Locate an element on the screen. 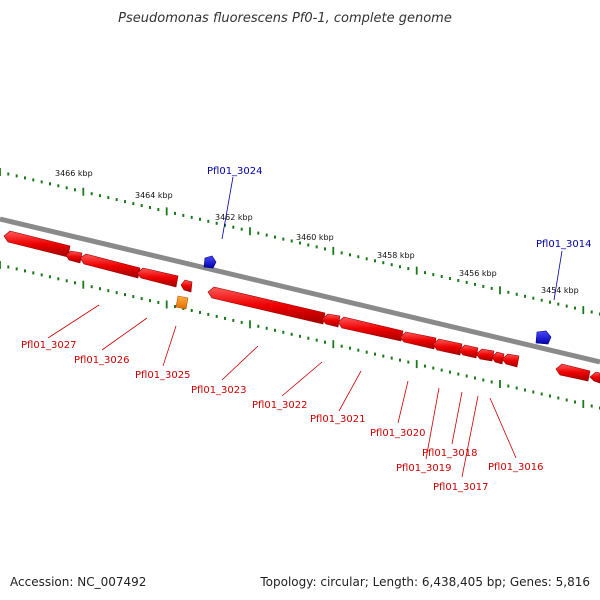 Image resolution: width=600 pixels, height=600 pixels. gene-arrow-3017b is located at coordinates (498, 358).